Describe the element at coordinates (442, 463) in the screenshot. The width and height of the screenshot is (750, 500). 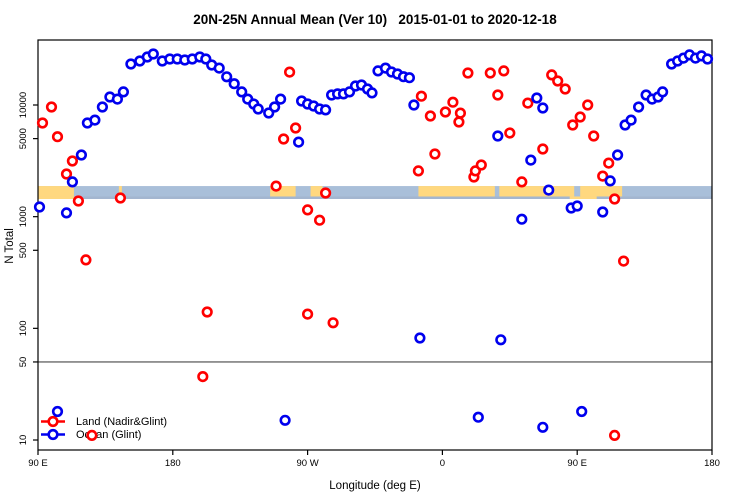
I see `x-tick-label: 0` at that location.